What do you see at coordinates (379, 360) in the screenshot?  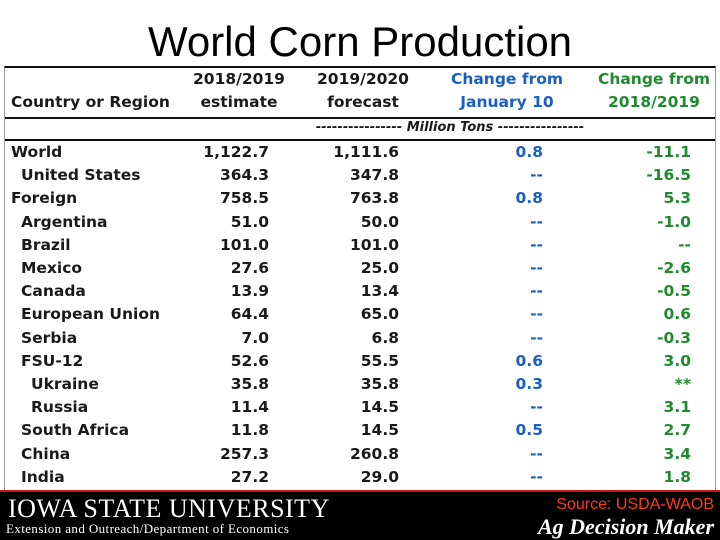 I see `row-forecast: 55.5` at bounding box center [379, 360].